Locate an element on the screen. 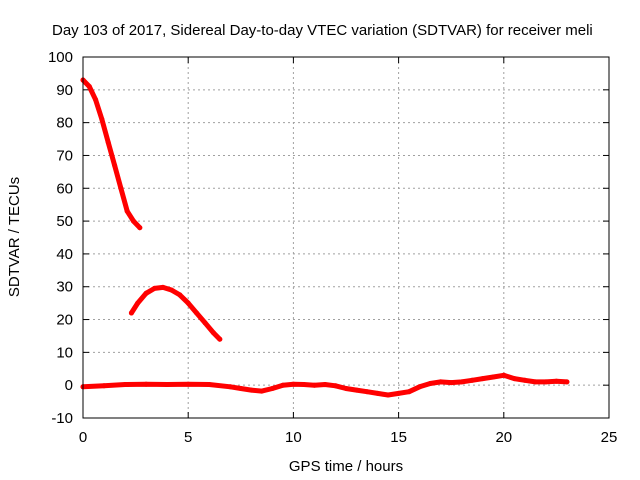  x-tick-label: 15 is located at coordinates (398, 437).